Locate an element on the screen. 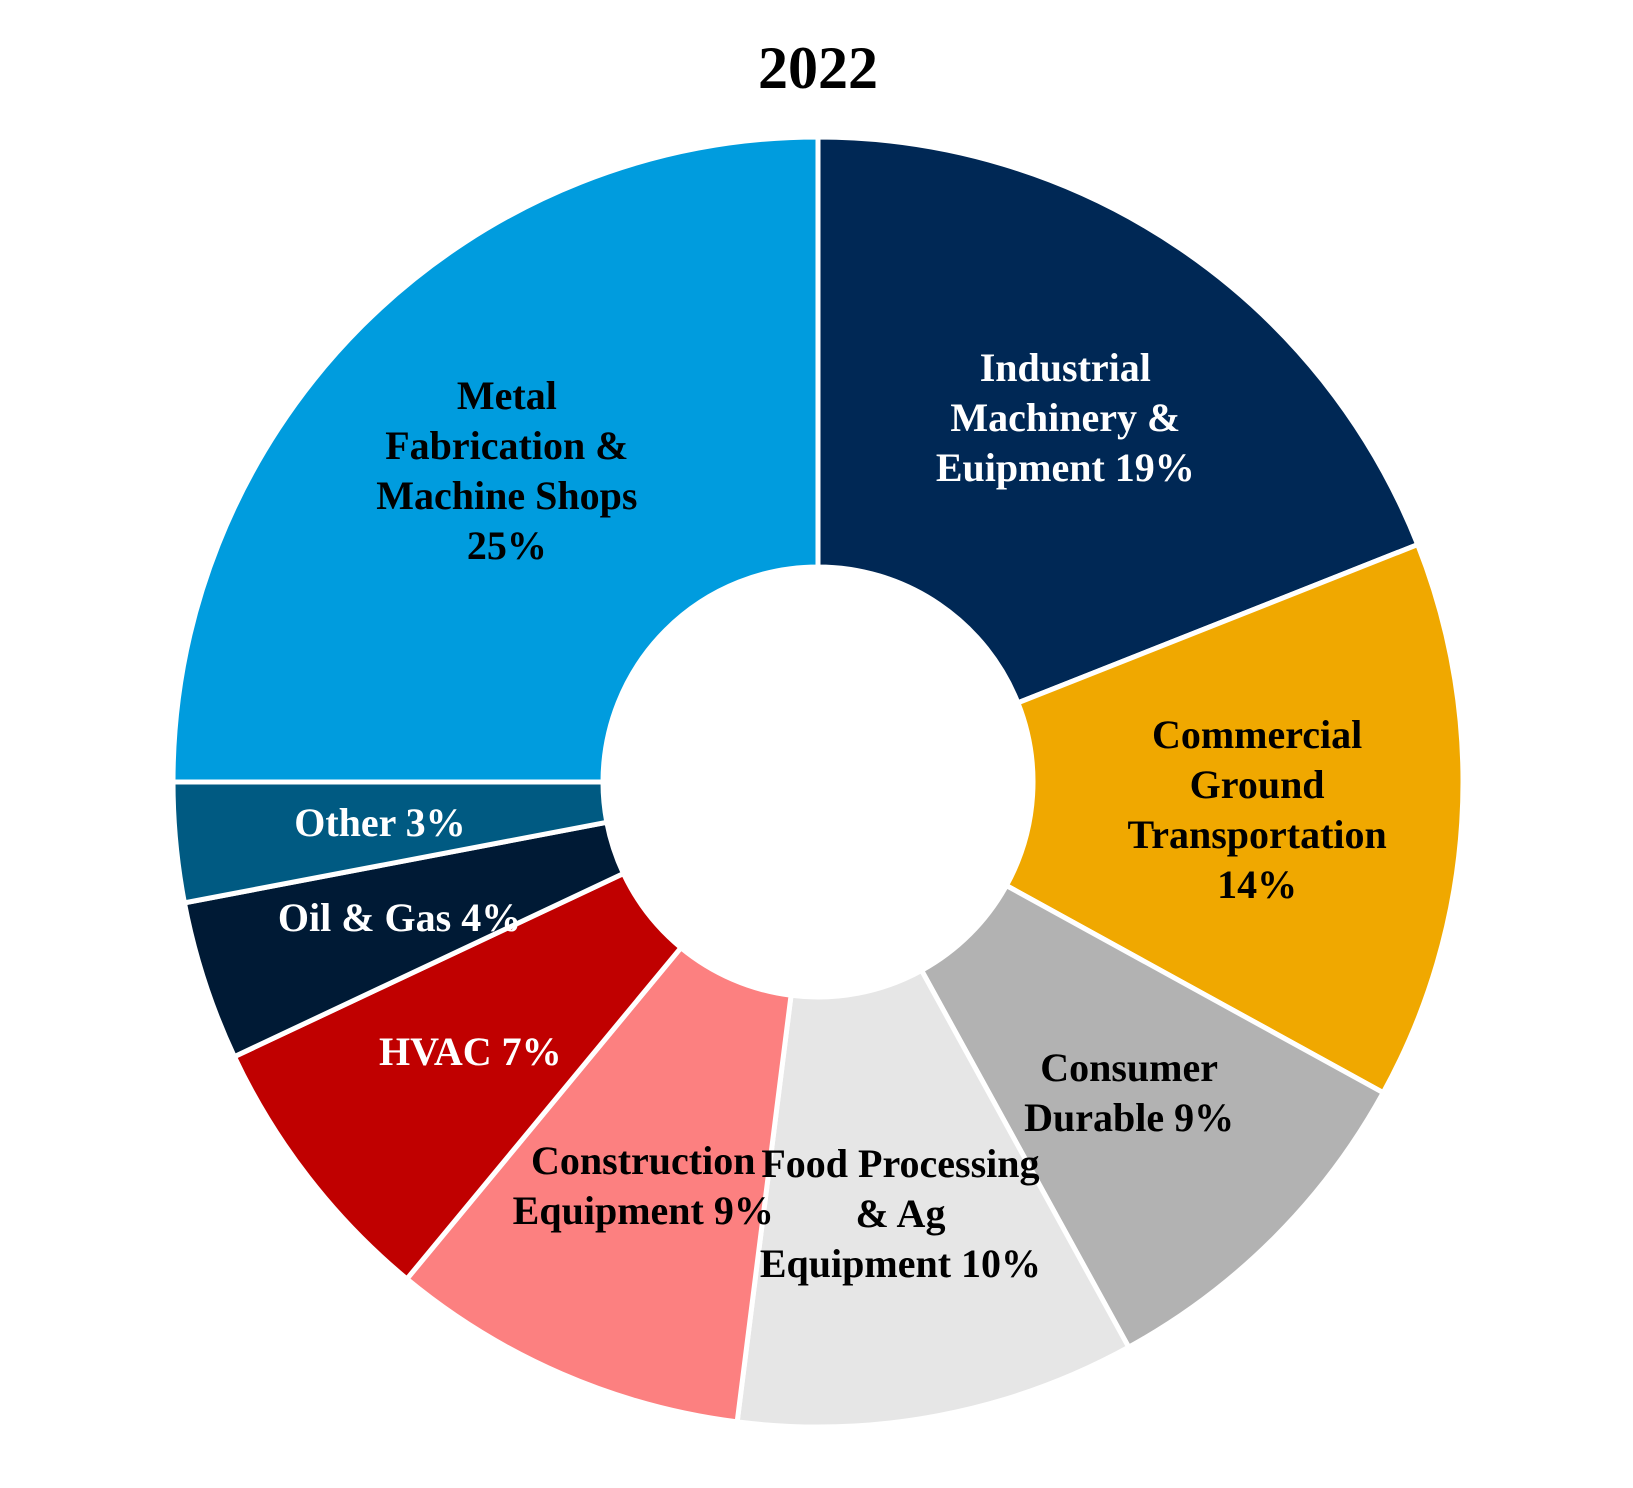 Image resolution: width=1633 pixels, height=1488 pixels. category-label: Food Processing & Ag Equipment is located at coordinates (899, 1214).